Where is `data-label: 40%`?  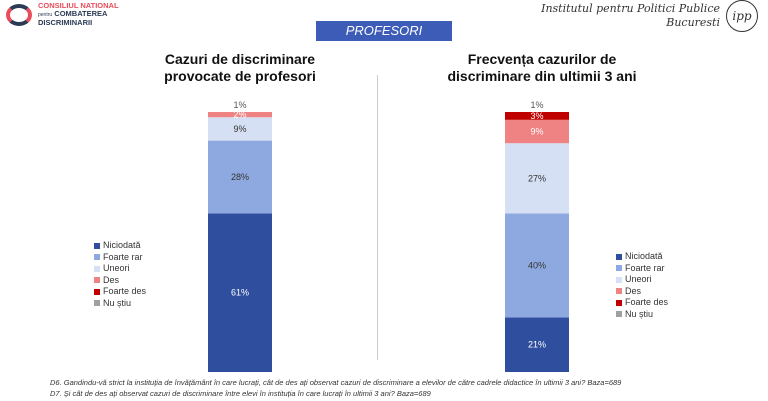
data-label: 40% is located at coordinates (537, 265).